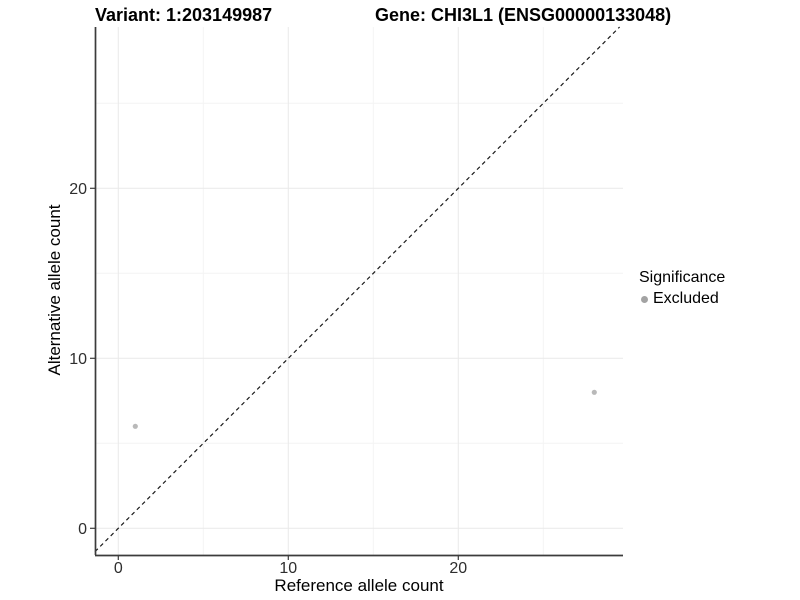 The width and height of the screenshot is (800, 600). Describe the element at coordinates (78, 359) in the screenshot. I see `y-tick-label: 10` at that location.